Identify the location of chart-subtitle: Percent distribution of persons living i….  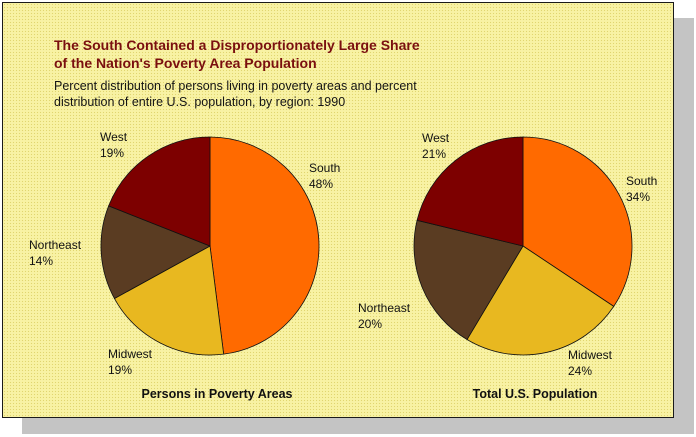
(264, 94).